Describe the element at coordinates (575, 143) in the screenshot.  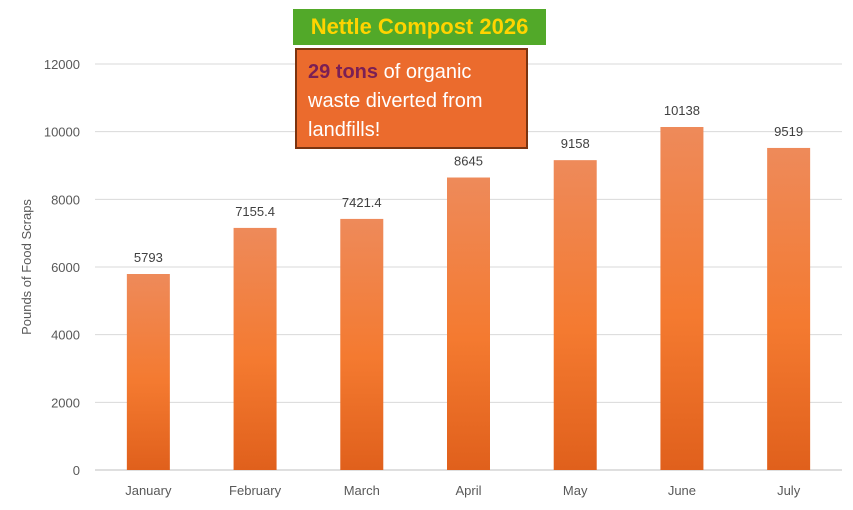
I see `bar-value-label: 9158` at that location.